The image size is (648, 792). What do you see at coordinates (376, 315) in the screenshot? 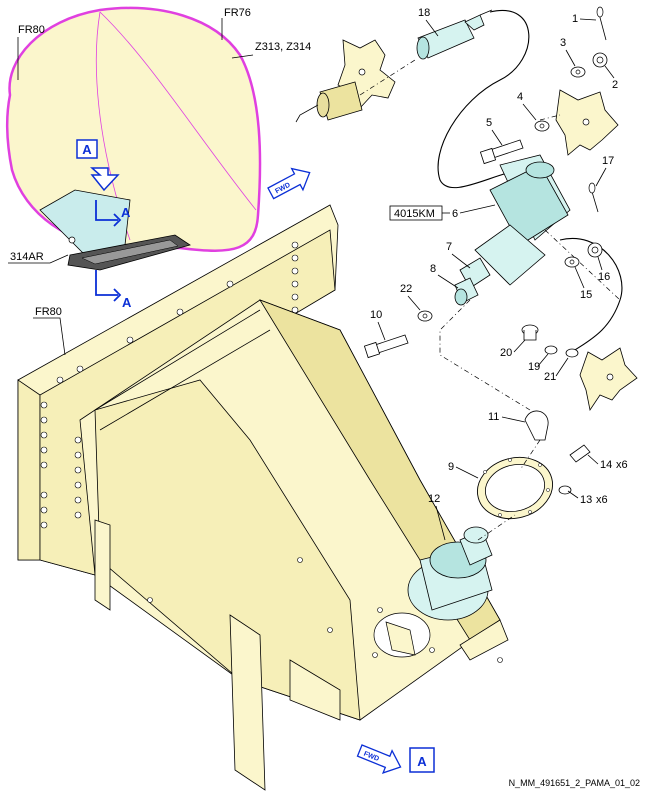
I see `callout-10: 10` at bounding box center [376, 315].